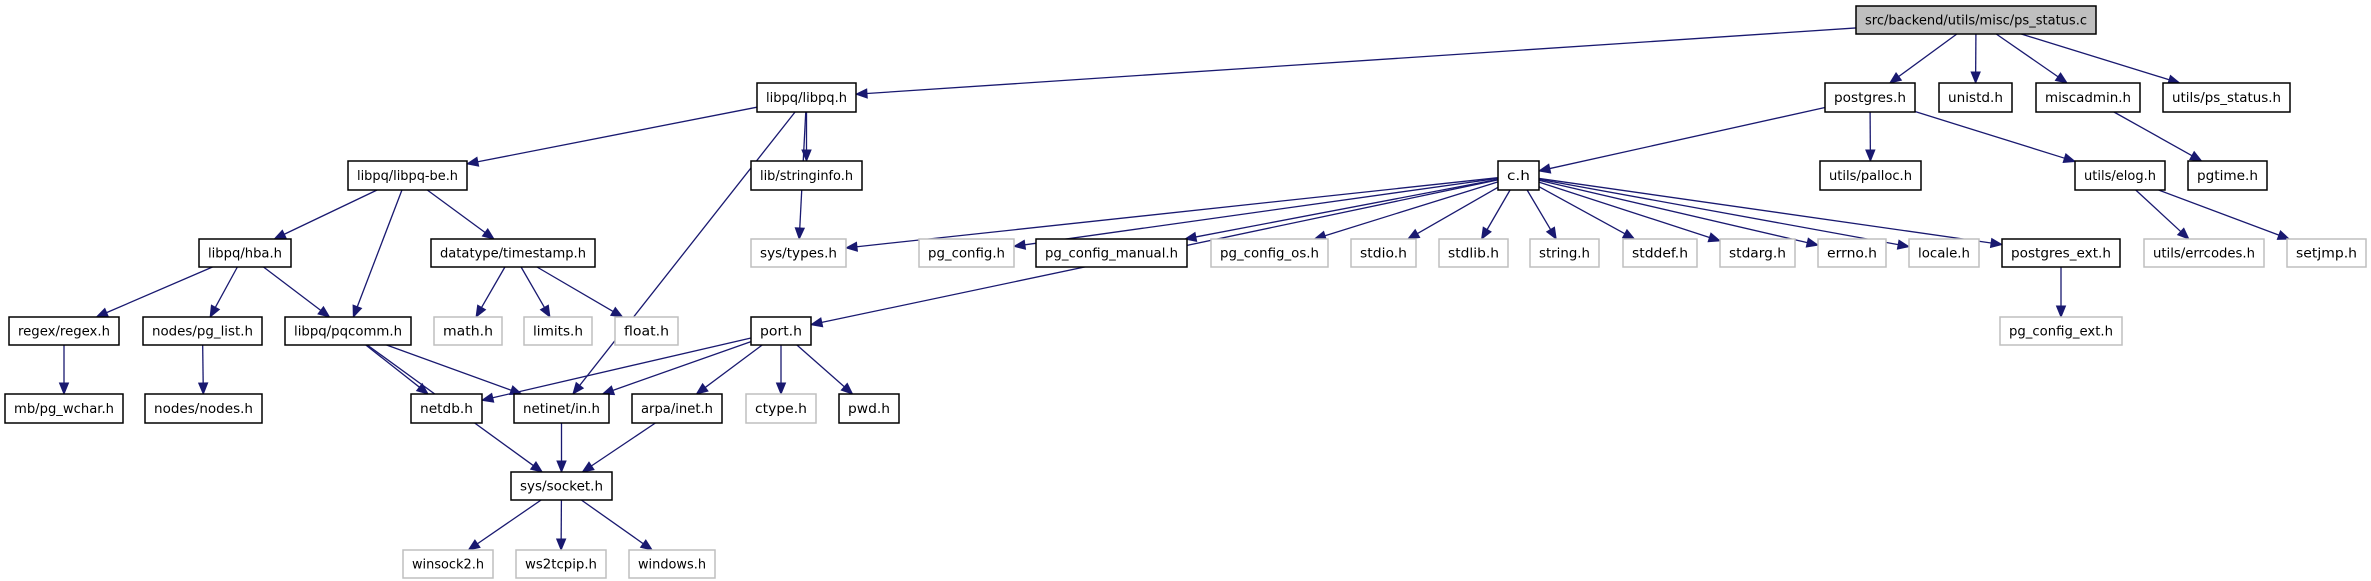 Image resolution: width=2371 pixels, height=581 pixels. I want to click on node-pg_config_h: pg_config.h, so click(966, 253).